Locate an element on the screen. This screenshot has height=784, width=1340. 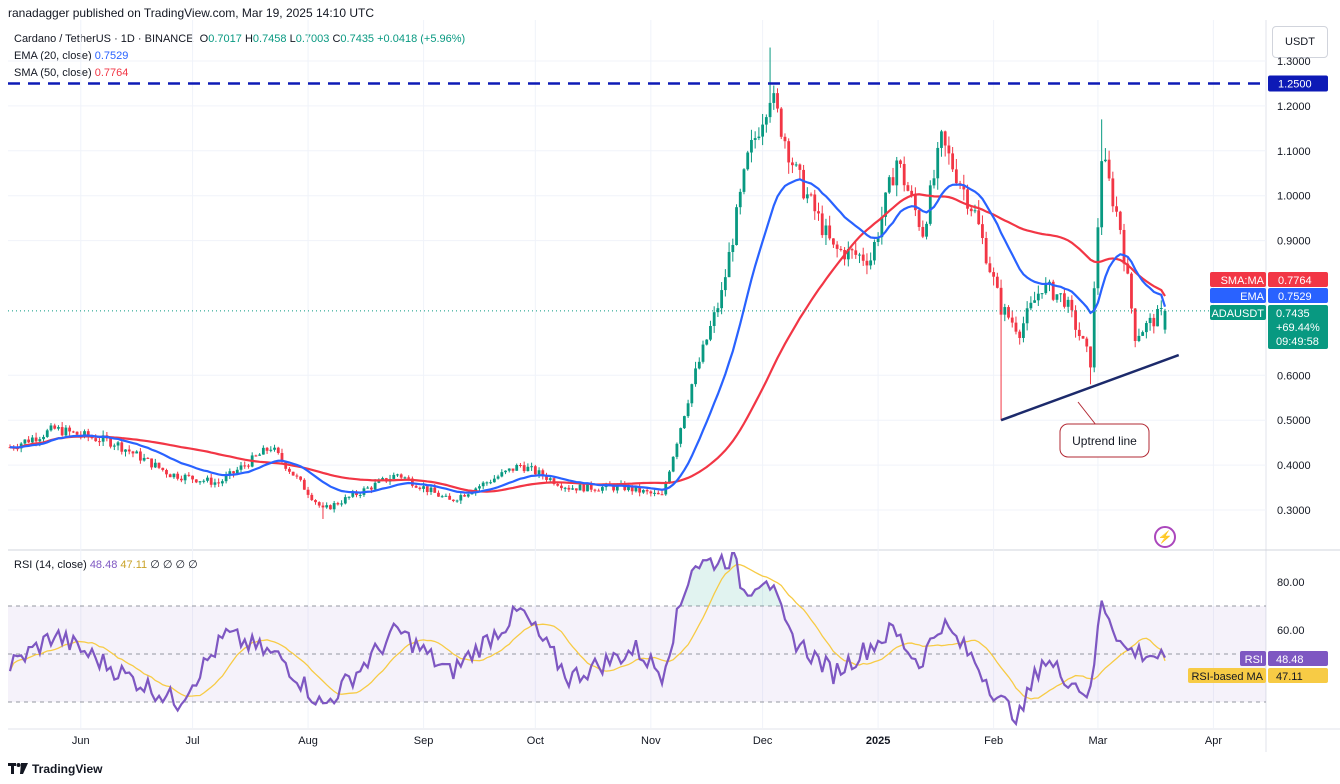
high-value: 0.7458 is located at coordinates (269, 39).